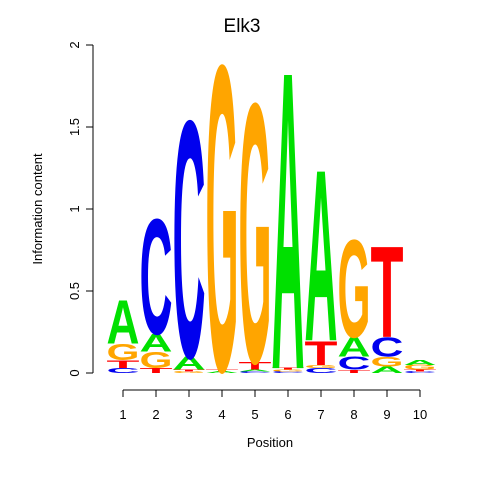 The image size is (480, 480). I want to click on x-tick-label: 2, so click(155, 414).